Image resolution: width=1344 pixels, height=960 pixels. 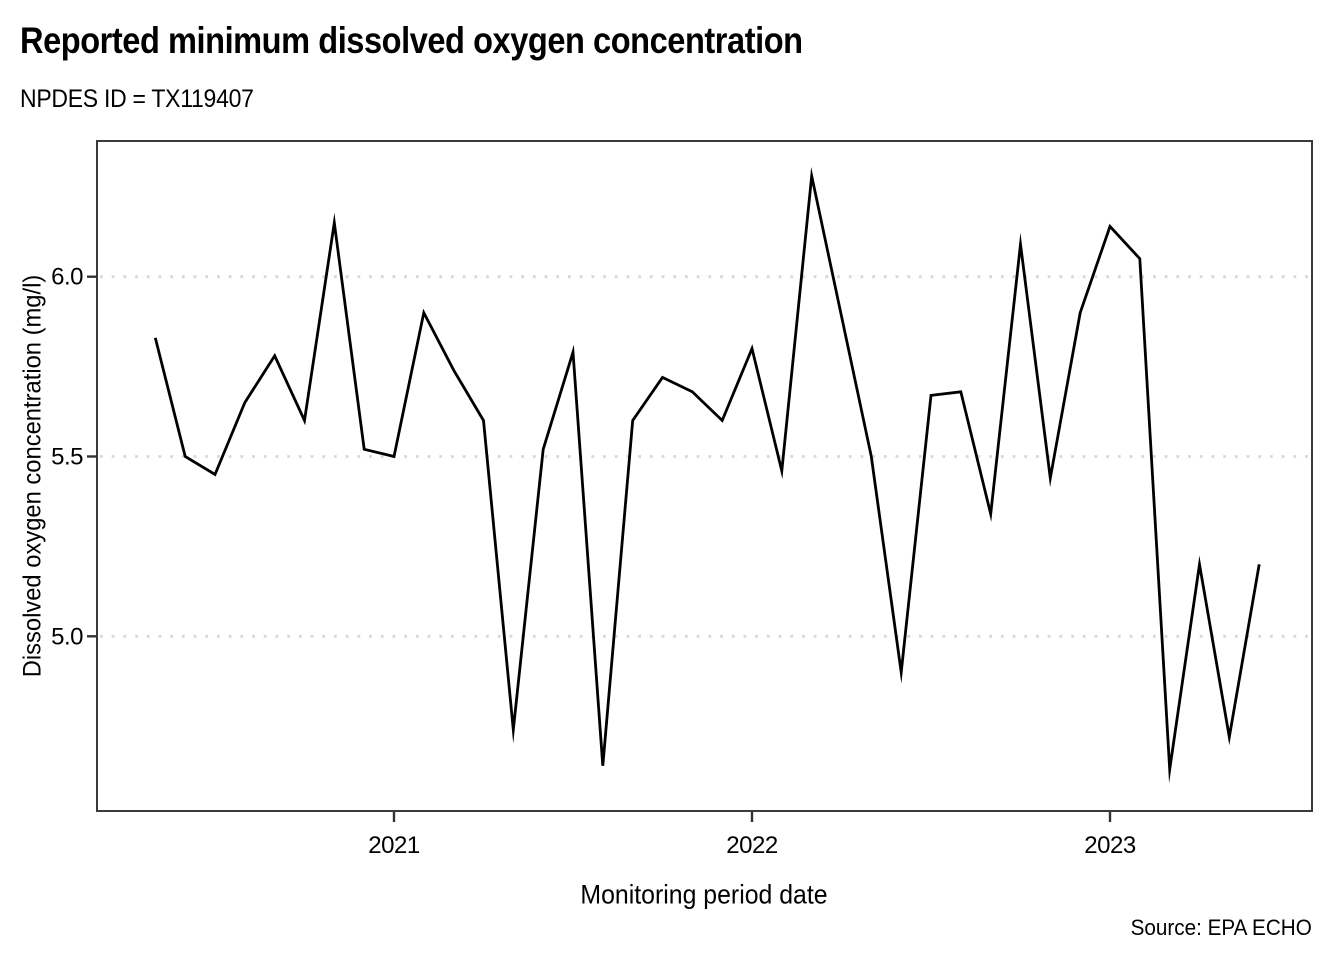 What do you see at coordinates (394, 845) in the screenshot?
I see `x-tick-label-2021: 2021` at bounding box center [394, 845].